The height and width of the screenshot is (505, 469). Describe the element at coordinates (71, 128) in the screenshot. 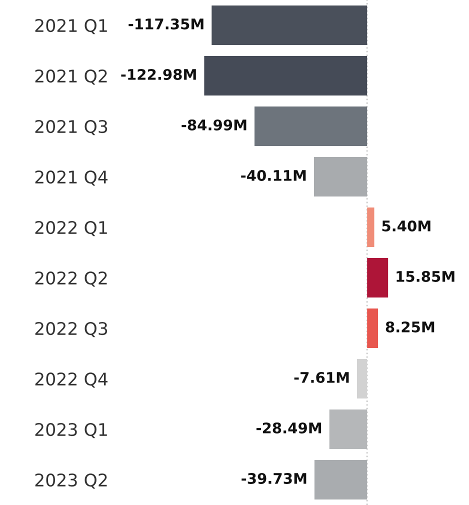

I see `y-tick-label: 2021 Q3` at that location.